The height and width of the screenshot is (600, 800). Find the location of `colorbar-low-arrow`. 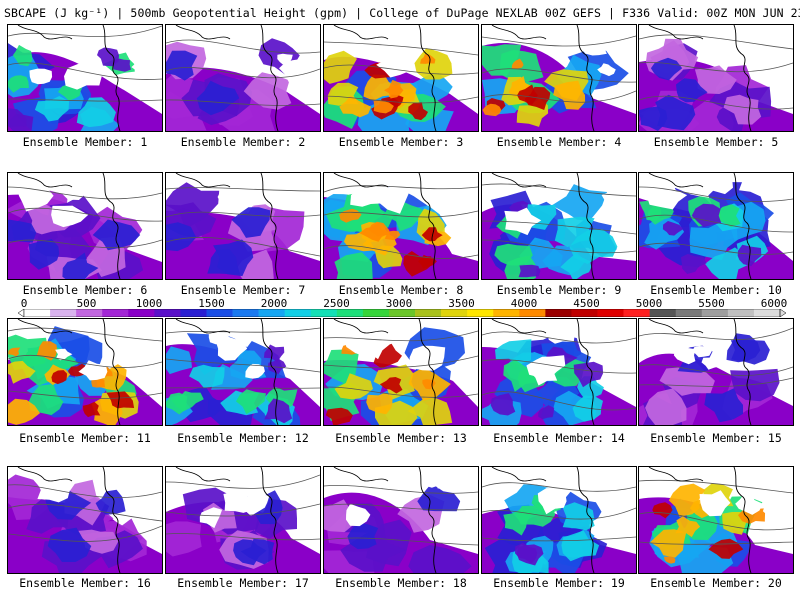

colorbar-low-arrow is located at coordinates (21, 313).